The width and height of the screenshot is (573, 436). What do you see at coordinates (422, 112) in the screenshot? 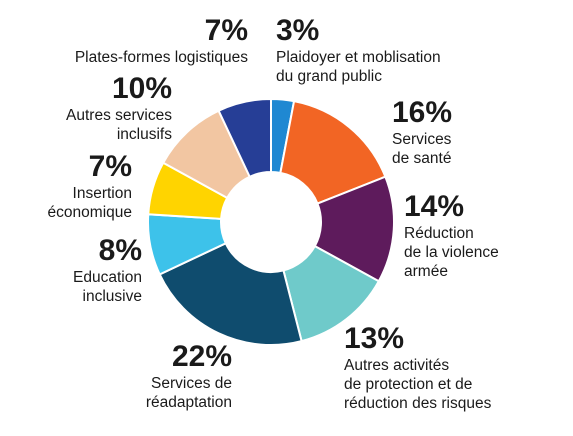
I see `value-label: 16%` at bounding box center [422, 112].